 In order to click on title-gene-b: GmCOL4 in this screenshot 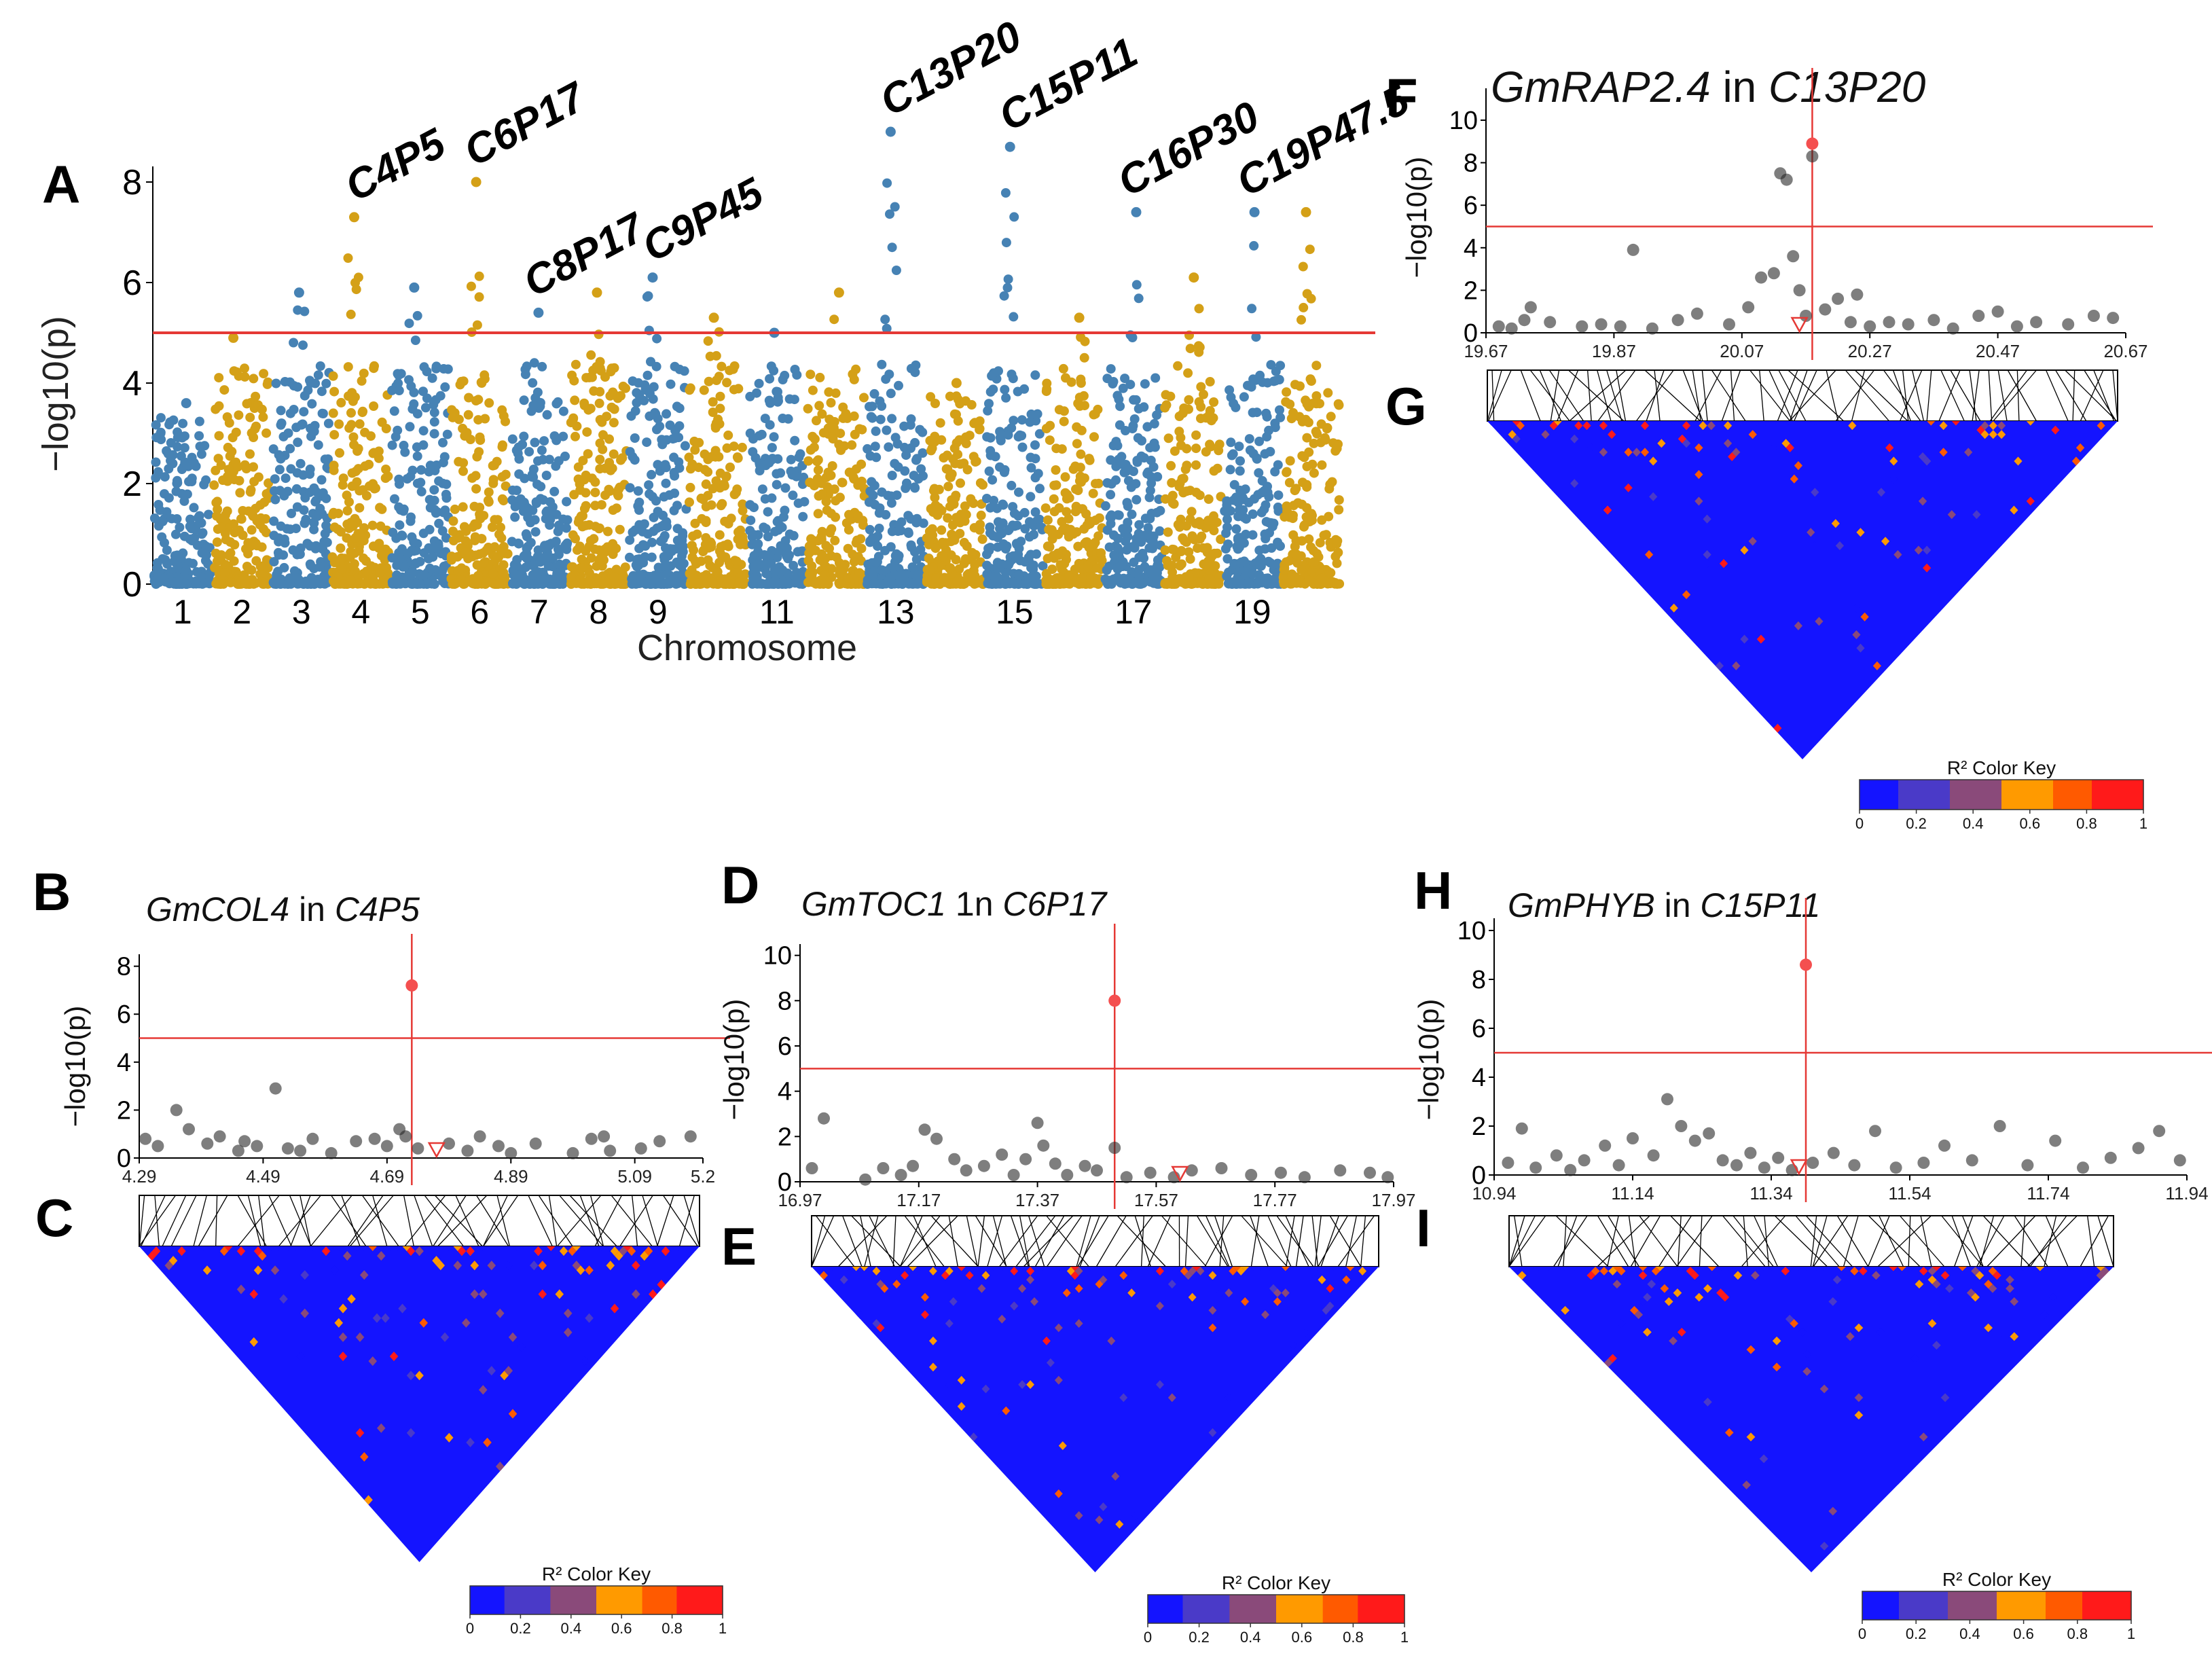, I will do `click(217, 909)`.